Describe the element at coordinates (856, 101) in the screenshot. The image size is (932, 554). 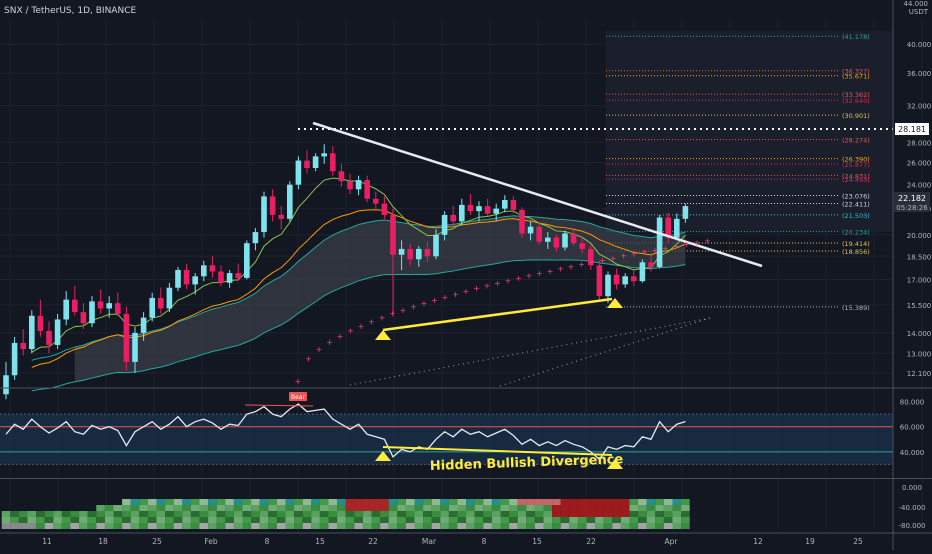
I see `fib-level-label: (32.640)` at that location.